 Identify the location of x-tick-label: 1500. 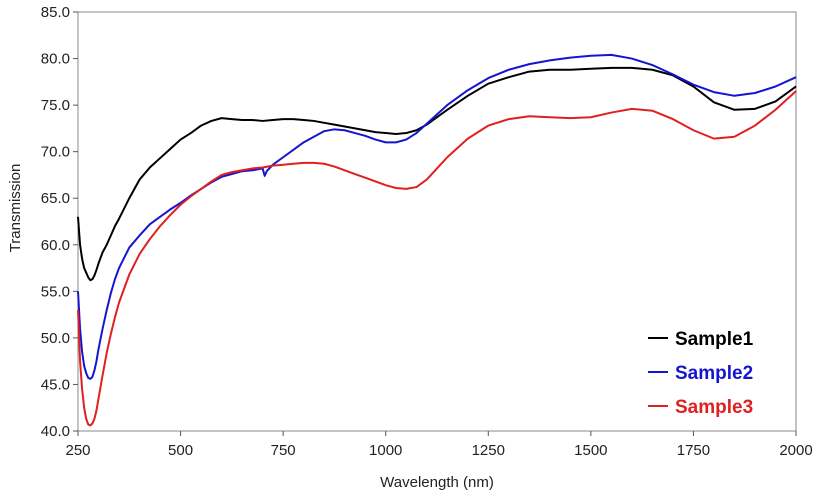
(590, 450).